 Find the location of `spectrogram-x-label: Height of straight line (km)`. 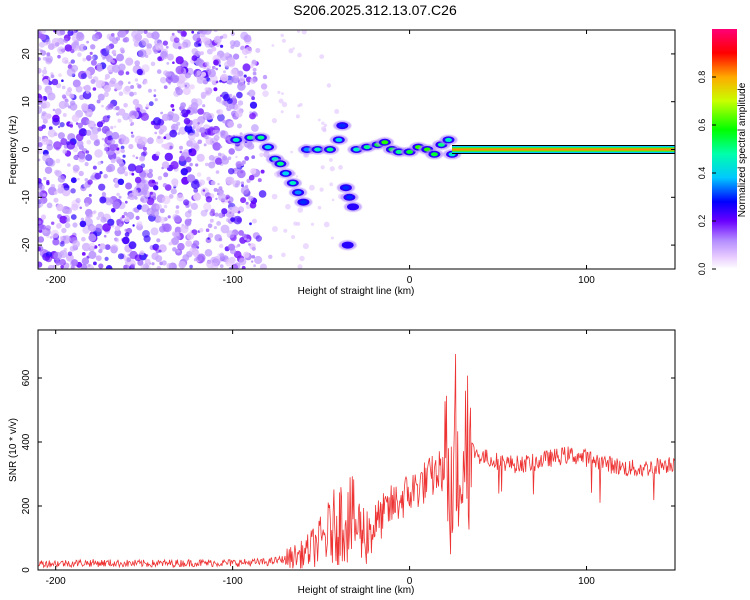

spectrogram-x-label: Height of straight line (km) is located at coordinates (356, 291).